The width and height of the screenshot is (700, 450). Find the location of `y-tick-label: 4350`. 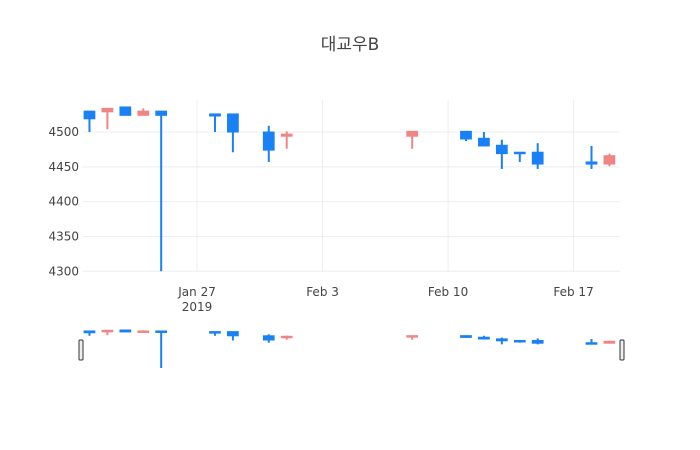

y-tick-label: 4350 is located at coordinates (63, 236).